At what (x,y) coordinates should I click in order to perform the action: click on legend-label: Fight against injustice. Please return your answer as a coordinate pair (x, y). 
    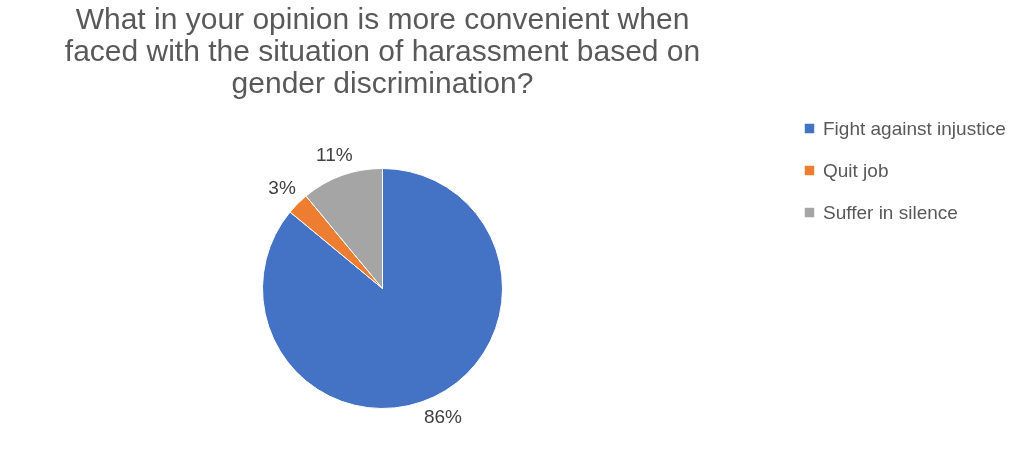
    Looking at the image, I should click on (914, 128).